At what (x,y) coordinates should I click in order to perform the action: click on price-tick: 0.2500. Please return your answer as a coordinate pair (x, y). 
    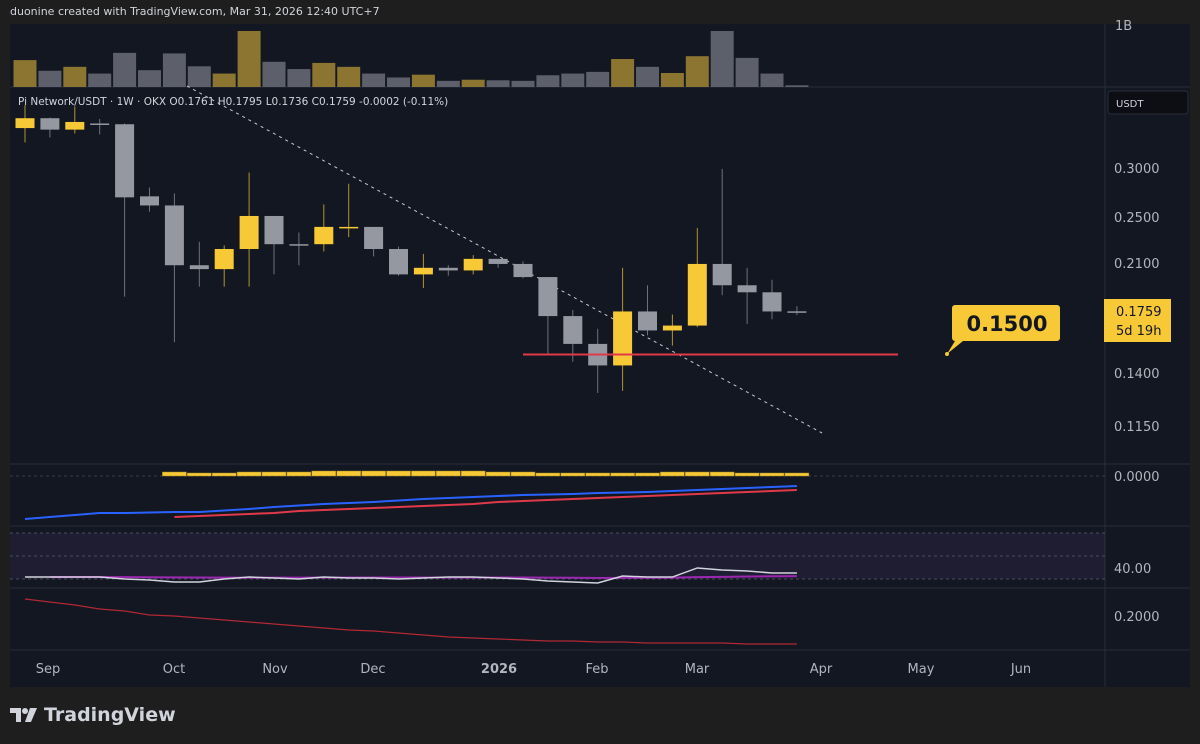
    Looking at the image, I should click on (1137, 218).